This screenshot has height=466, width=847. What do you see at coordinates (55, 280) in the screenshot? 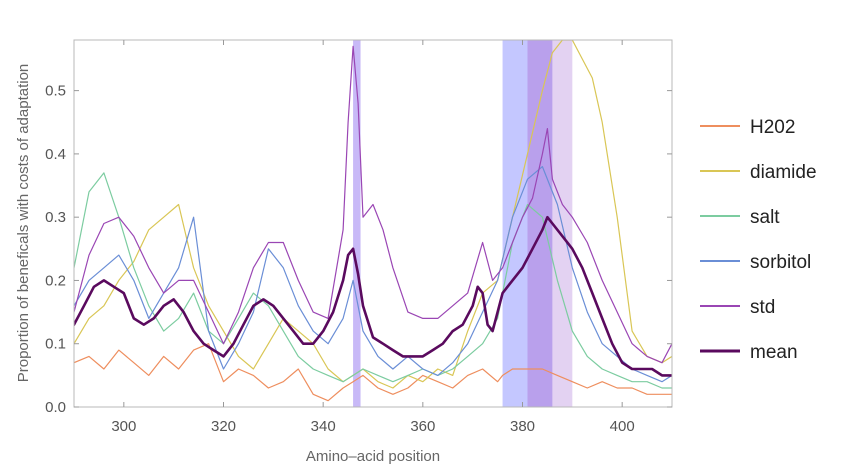
I see `y-tick-label: 0.2` at bounding box center [55, 280].